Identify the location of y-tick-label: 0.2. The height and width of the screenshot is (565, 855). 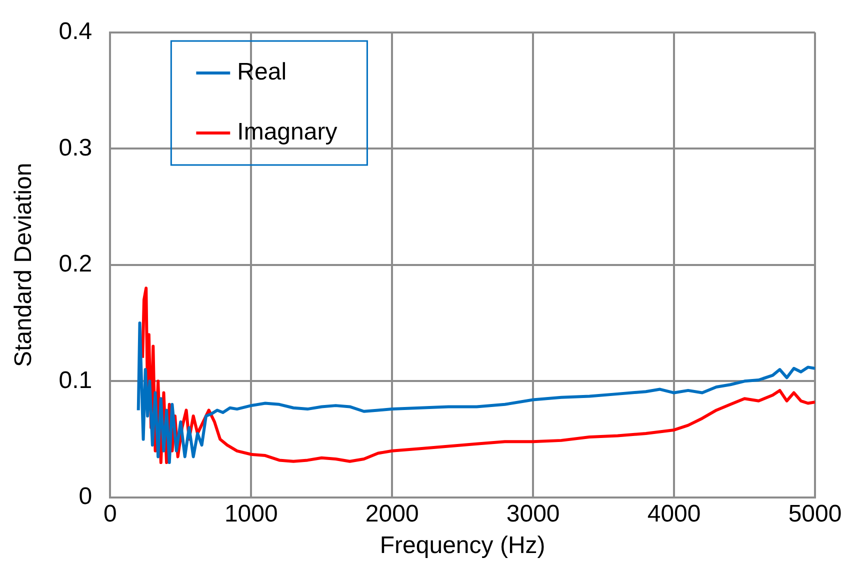
(75, 264).